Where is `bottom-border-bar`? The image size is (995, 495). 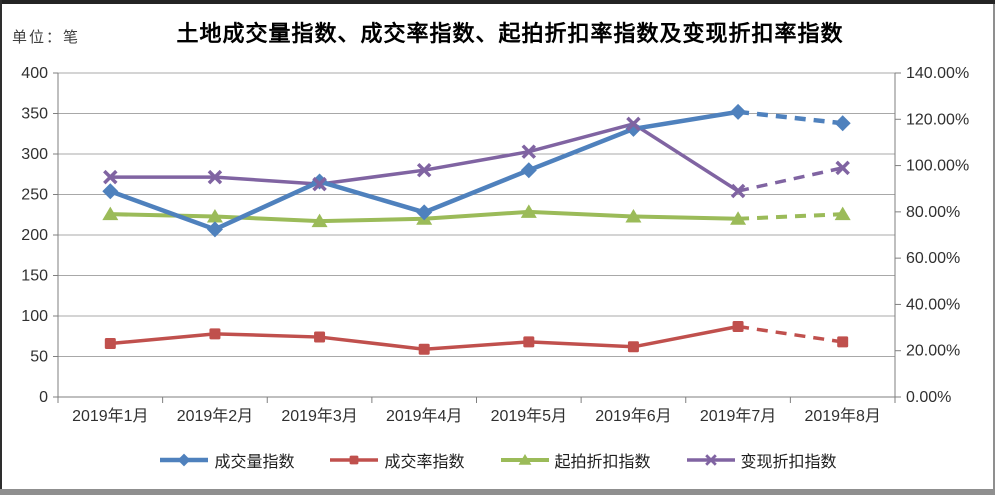
bottom-border-bar is located at coordinates (497, 492).